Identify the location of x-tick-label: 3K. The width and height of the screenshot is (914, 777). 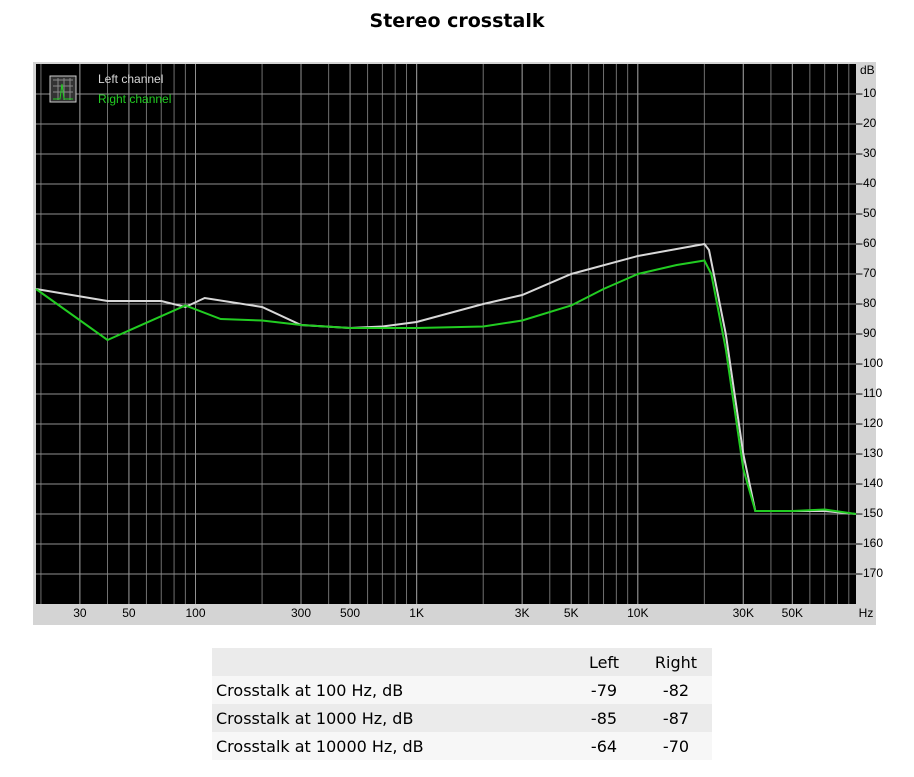
(522, 613).